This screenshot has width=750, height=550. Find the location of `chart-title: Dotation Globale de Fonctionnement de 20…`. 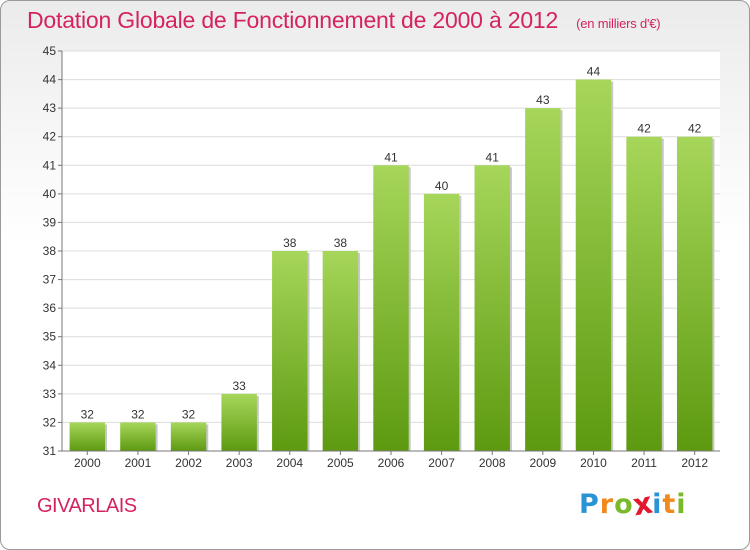

chart-title: Dotation Globale de Fonctionnement de 20… is located at coordinates (344, 20).